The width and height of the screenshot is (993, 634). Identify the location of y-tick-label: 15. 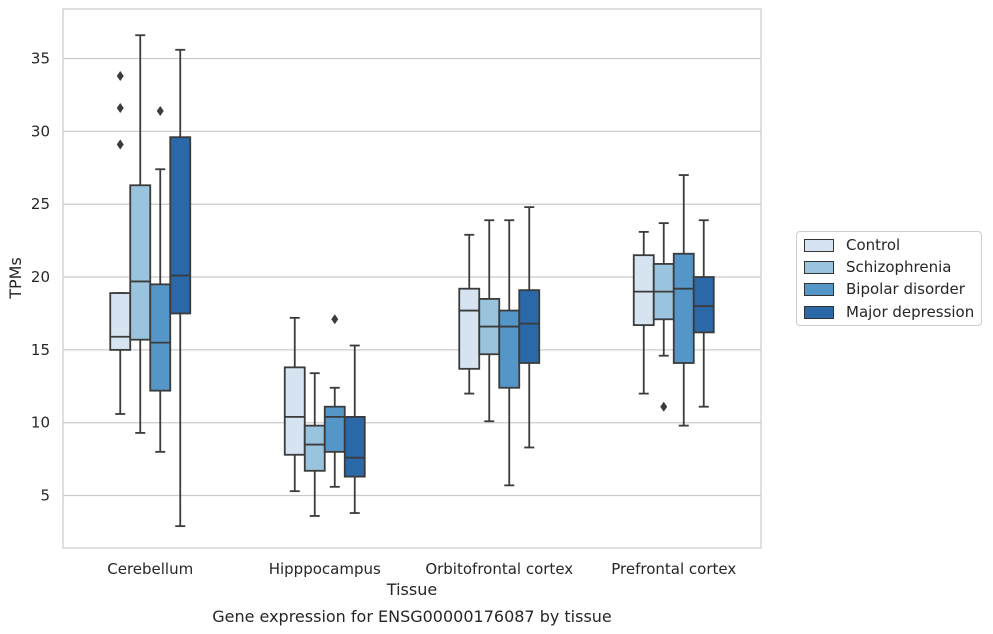
(40, 350).